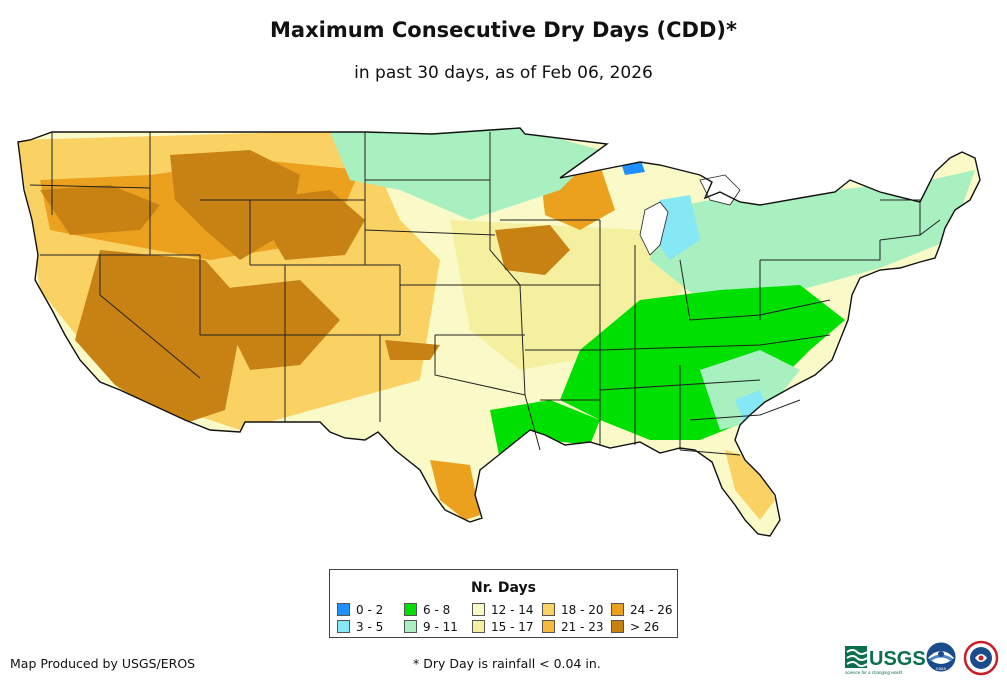  What do you see at coordinates (981, 658) in the screenshot?
I see `nws-seal-icon` at bounding box center [981, 658].